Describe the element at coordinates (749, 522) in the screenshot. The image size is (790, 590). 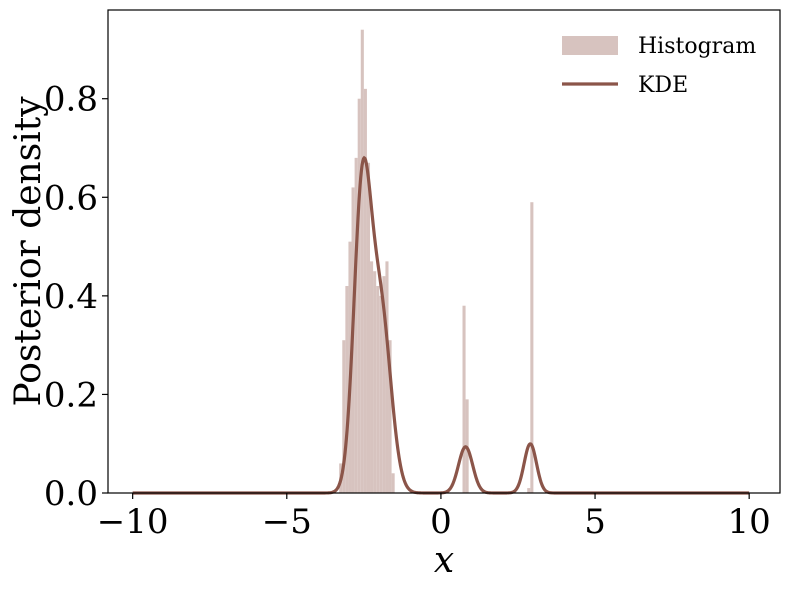
I see `x-tick-label: 10` at that location.